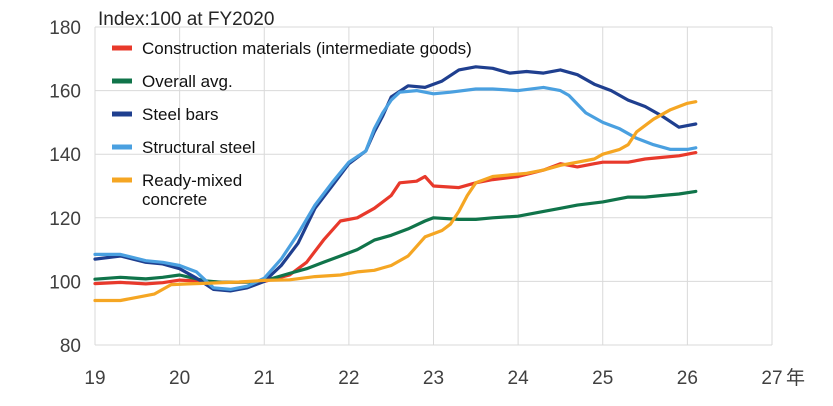 The height and width of the screenshot is (406, 833). What do you see at coordinates (179, 378) in the screenshot?
I see `x-tick-label: 20` at bounding box center [179, 378].